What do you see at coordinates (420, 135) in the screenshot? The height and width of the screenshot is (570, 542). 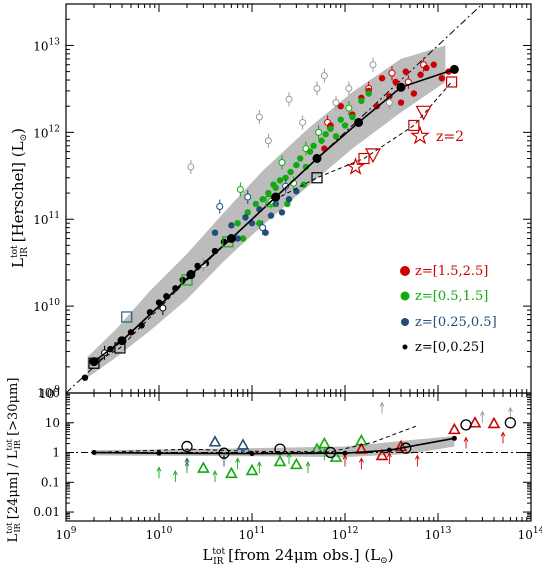 I see `z2-annotation-star` at bounding box center [420, 135].